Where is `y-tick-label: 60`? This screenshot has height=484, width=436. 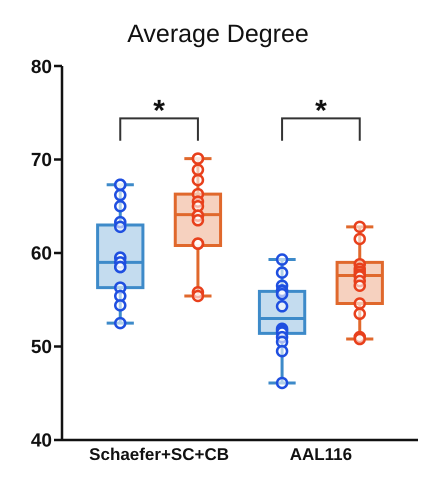 y-tick-label: 60 is located at coordinates (41, 254).